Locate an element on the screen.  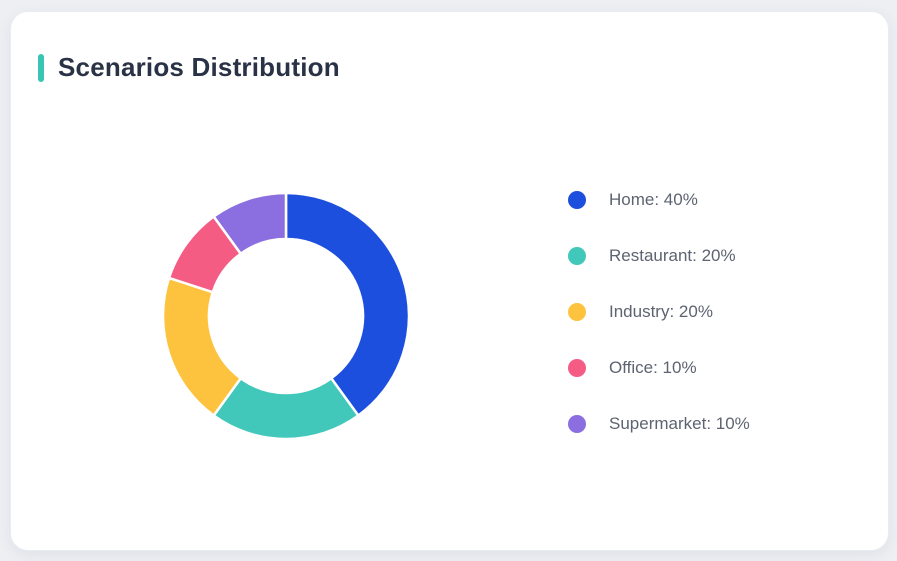
legend-label: Office: 10% is located at coordinates (653, 367).